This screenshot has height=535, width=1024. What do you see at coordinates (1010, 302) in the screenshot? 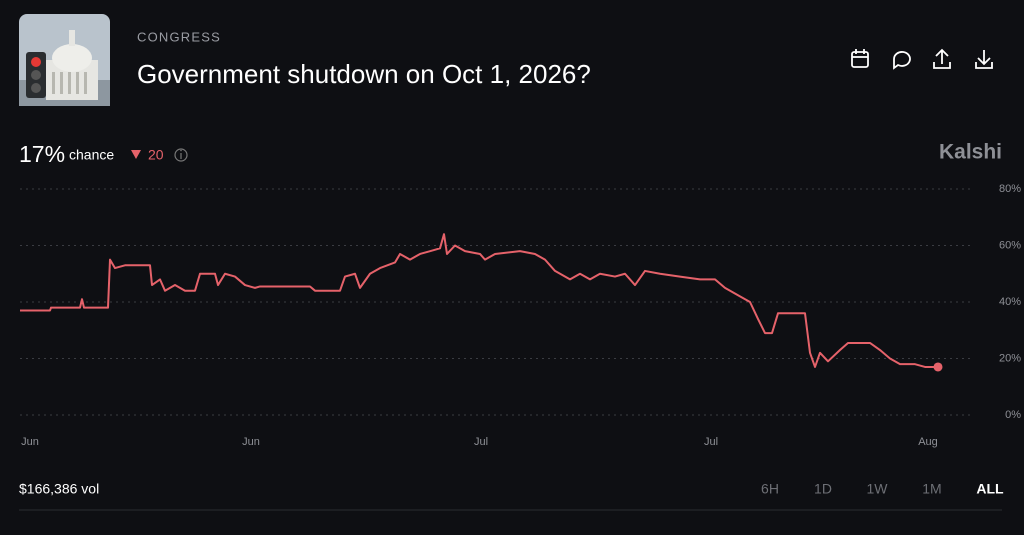
I see `y-tick-label: 40%` at bounding box center [1010, 302].